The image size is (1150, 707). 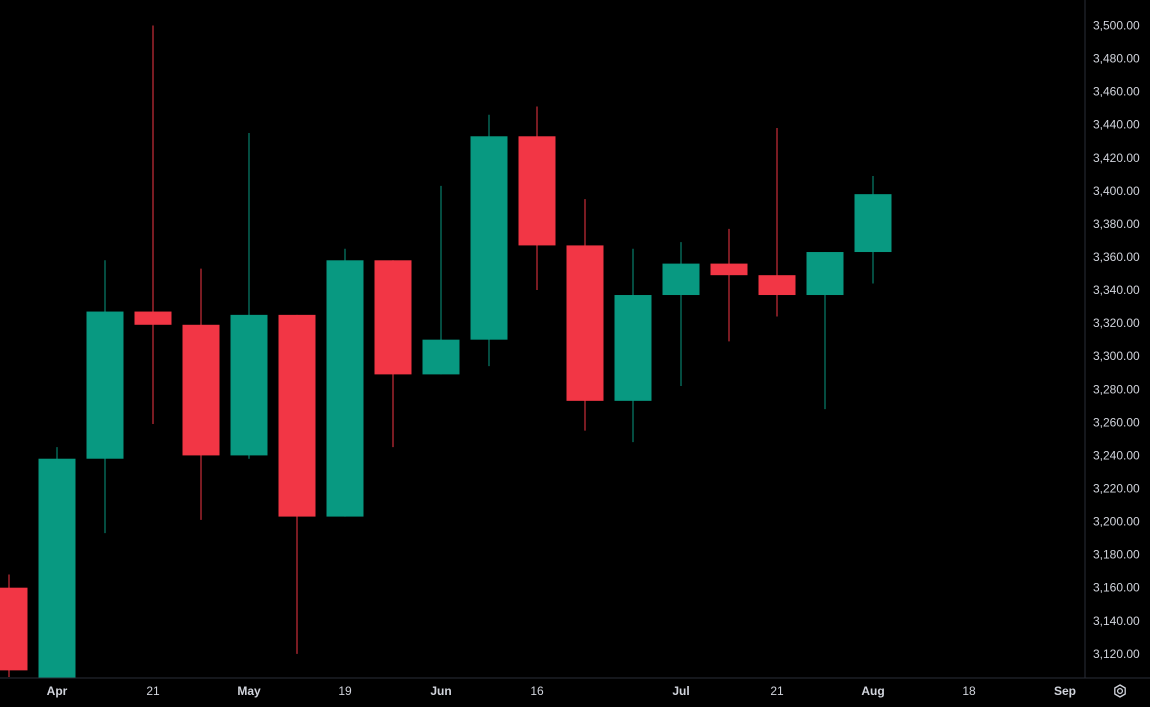 What do you see at coordinates (872, 691) in the screenshot?
I see `time-tick-label: Aug` at bounding box center [872, 691].